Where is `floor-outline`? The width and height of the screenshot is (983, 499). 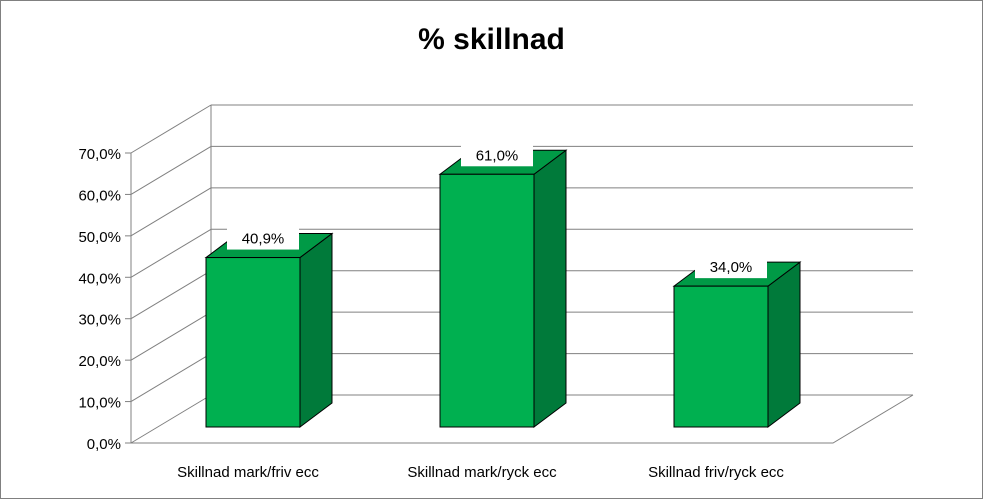 floor-outline is located at coordinates (522, 419).